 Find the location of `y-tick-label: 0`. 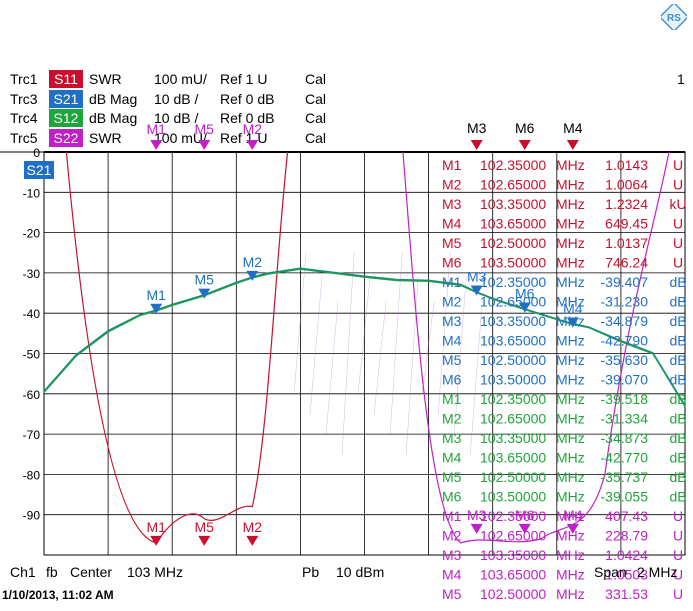

y-tick-label: 0 is located at coordinates (36, 153).